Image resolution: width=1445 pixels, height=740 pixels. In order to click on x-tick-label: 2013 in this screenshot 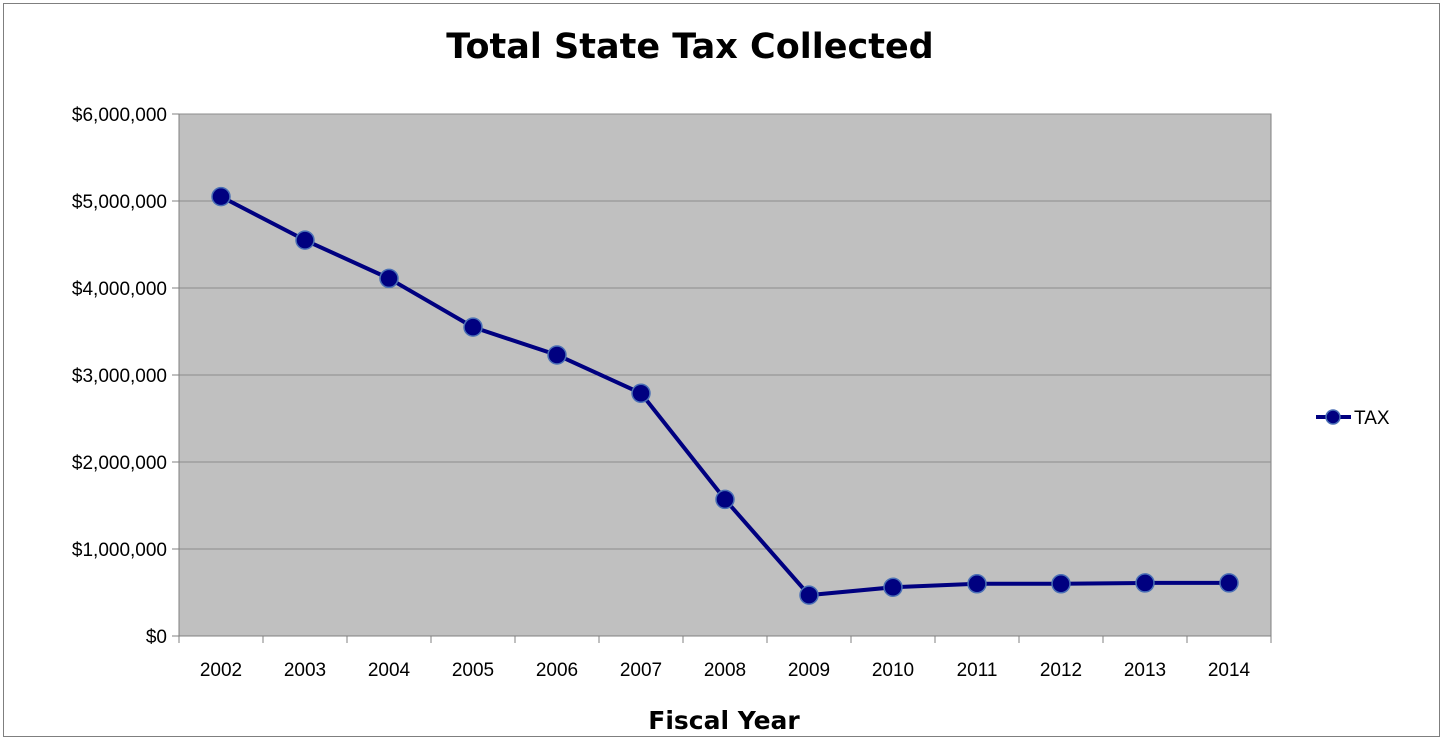, I will do `click(1145, 670)`.